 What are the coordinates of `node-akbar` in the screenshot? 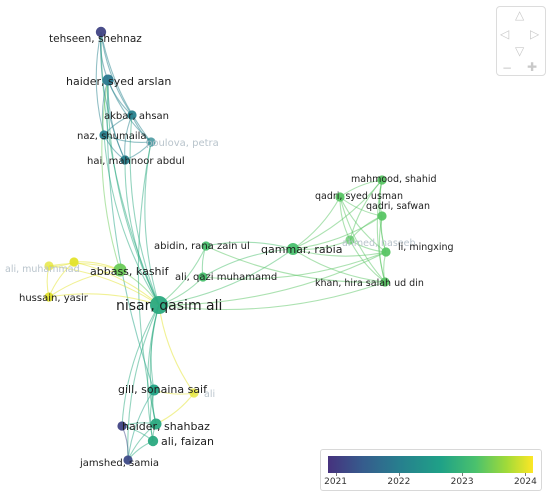 It's located at (132, 115).